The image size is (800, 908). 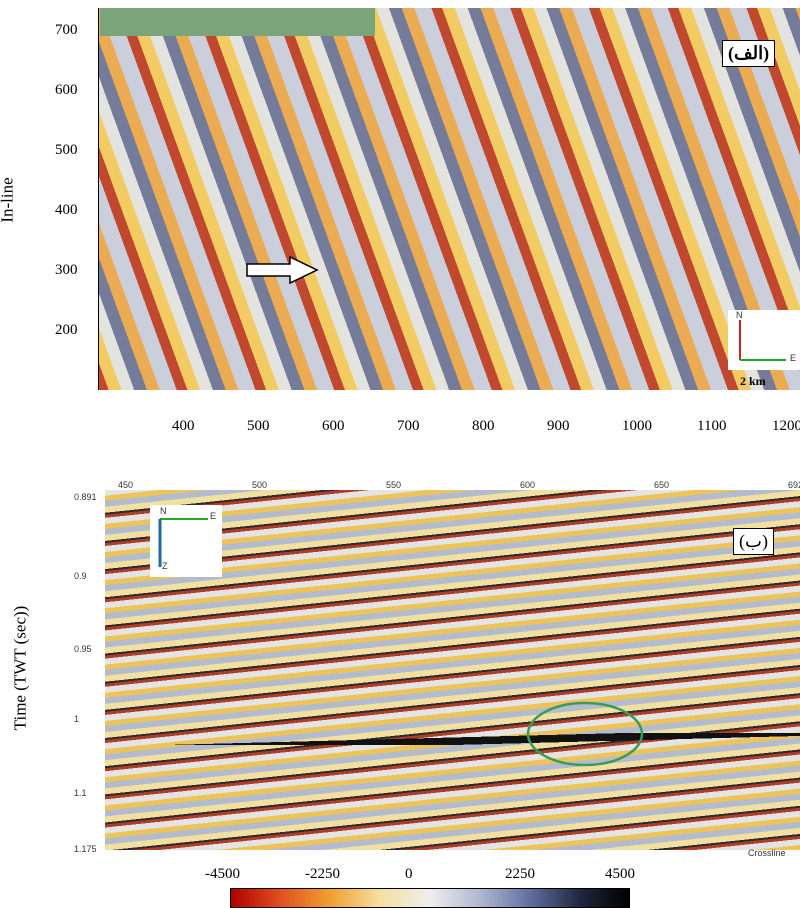 I want to click on colorbar-tick: -2250, so click(x=322, y=874).